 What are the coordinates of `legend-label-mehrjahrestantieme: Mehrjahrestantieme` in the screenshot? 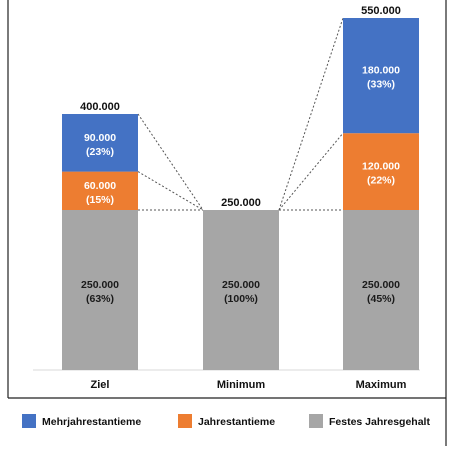 It's located at (91, 422).